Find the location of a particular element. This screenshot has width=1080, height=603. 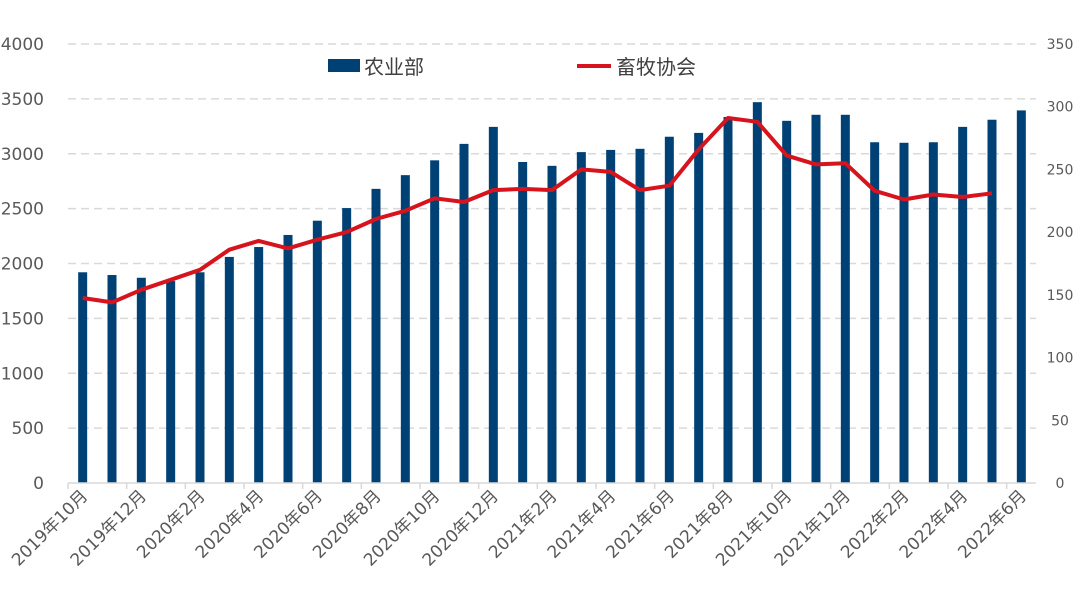

right-tick-label: 300 is located at coordinates (1060, 108).